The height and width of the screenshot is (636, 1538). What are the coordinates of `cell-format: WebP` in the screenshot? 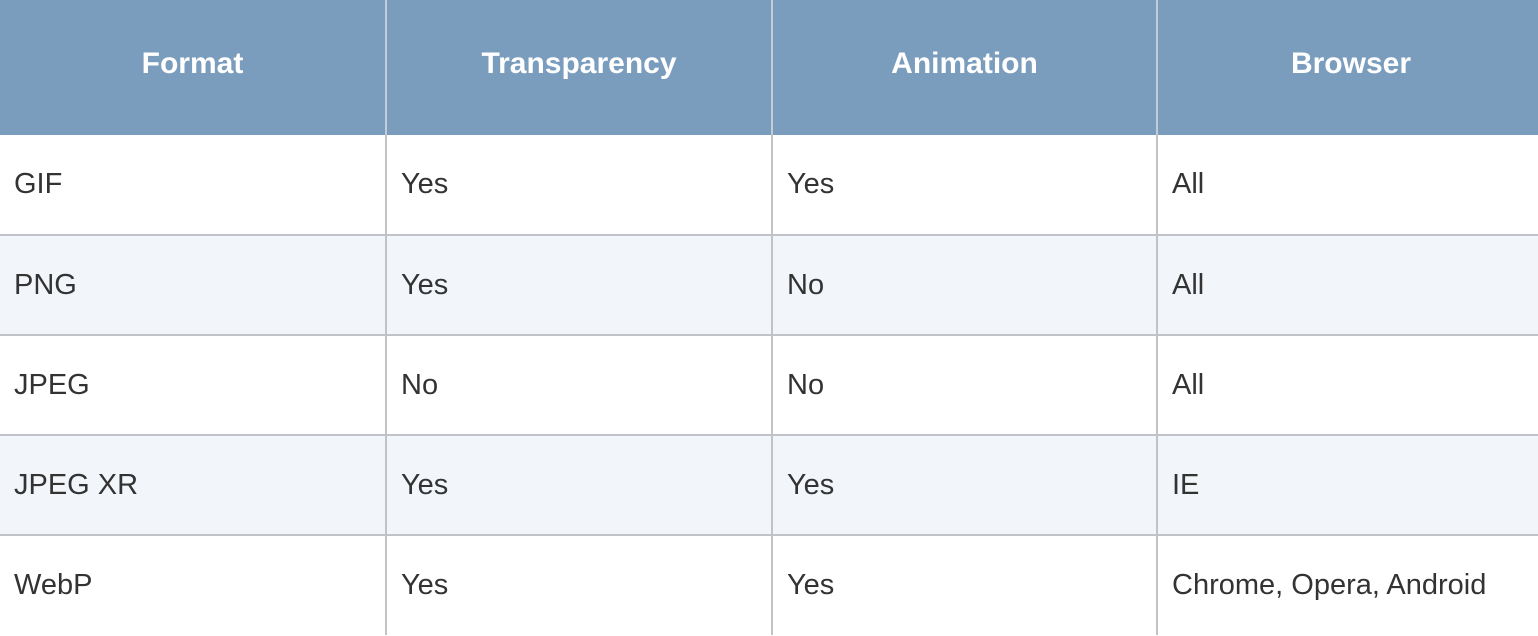 It's located at (193, 584).